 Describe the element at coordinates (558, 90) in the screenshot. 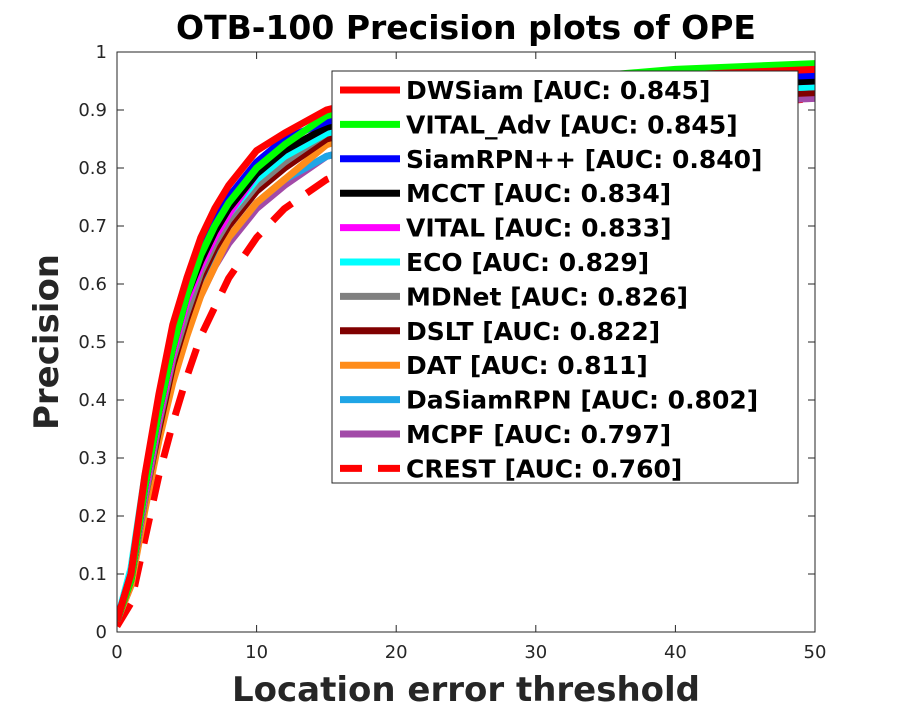

I see `legend-entry-label: DWSiam [AUC: 0.845]` at that location.